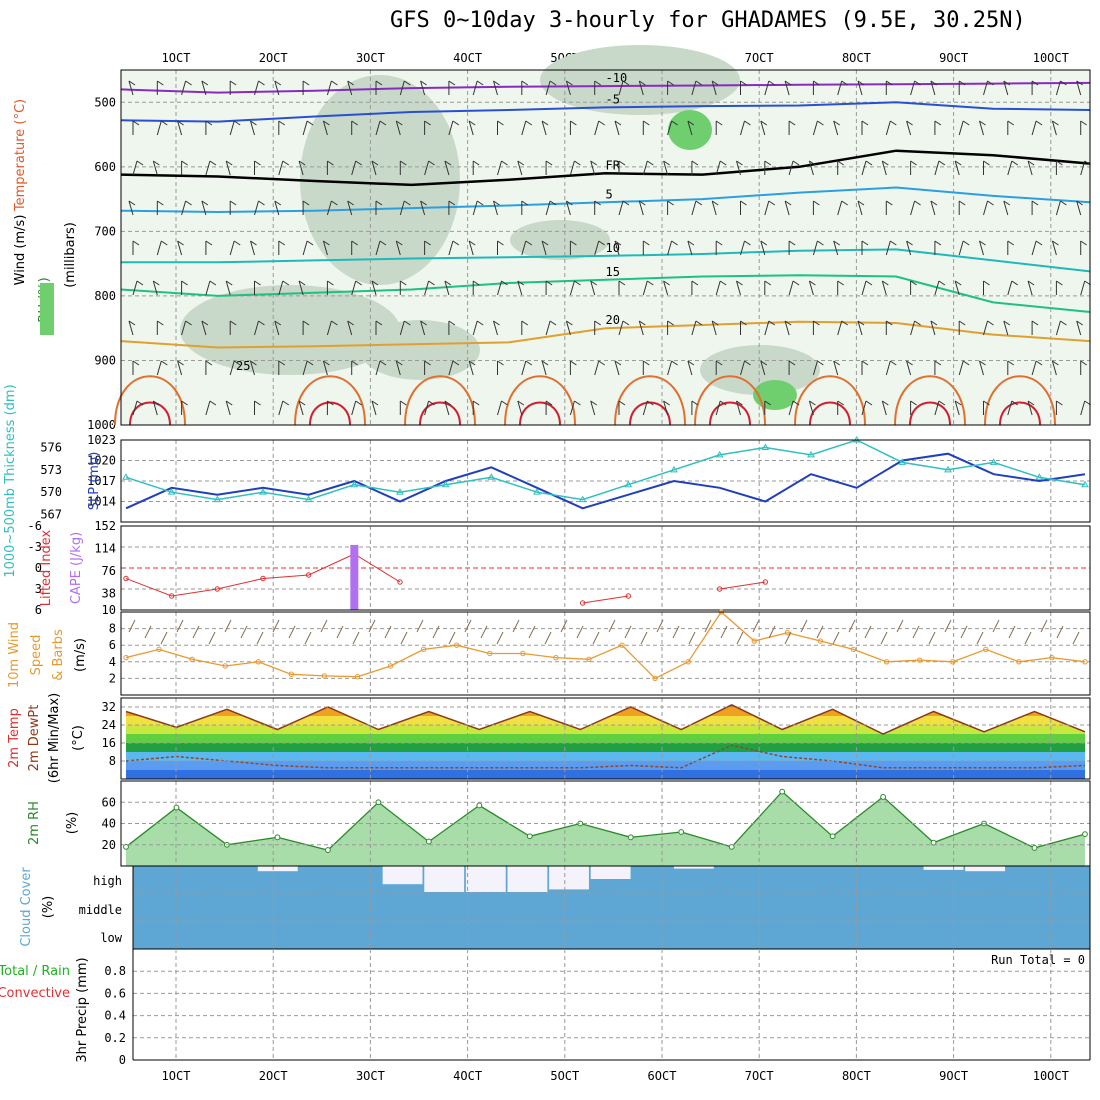 The image size is (1100, 1100). Describe the element at coordinates (662, 1076) in the screenshot. I see `date-label-bottom: 6OCT` at that location.